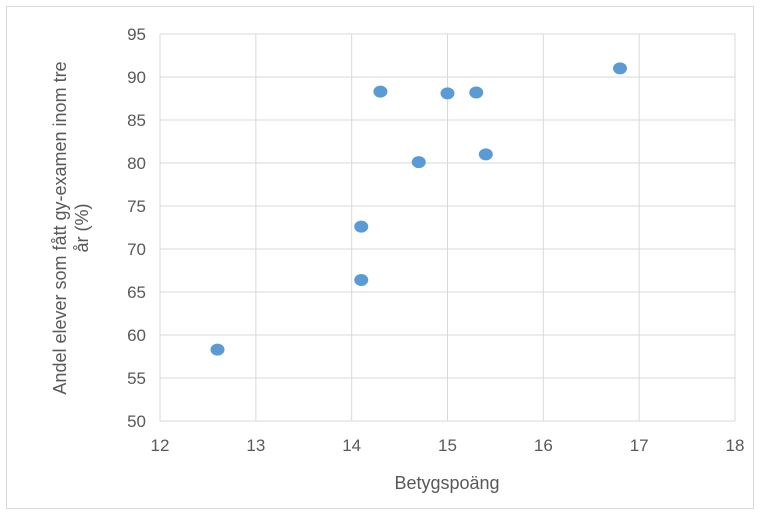  Describe the element at coordinates (447, 445) in the screenshot. I see `x-tick-label: 15` at that location.